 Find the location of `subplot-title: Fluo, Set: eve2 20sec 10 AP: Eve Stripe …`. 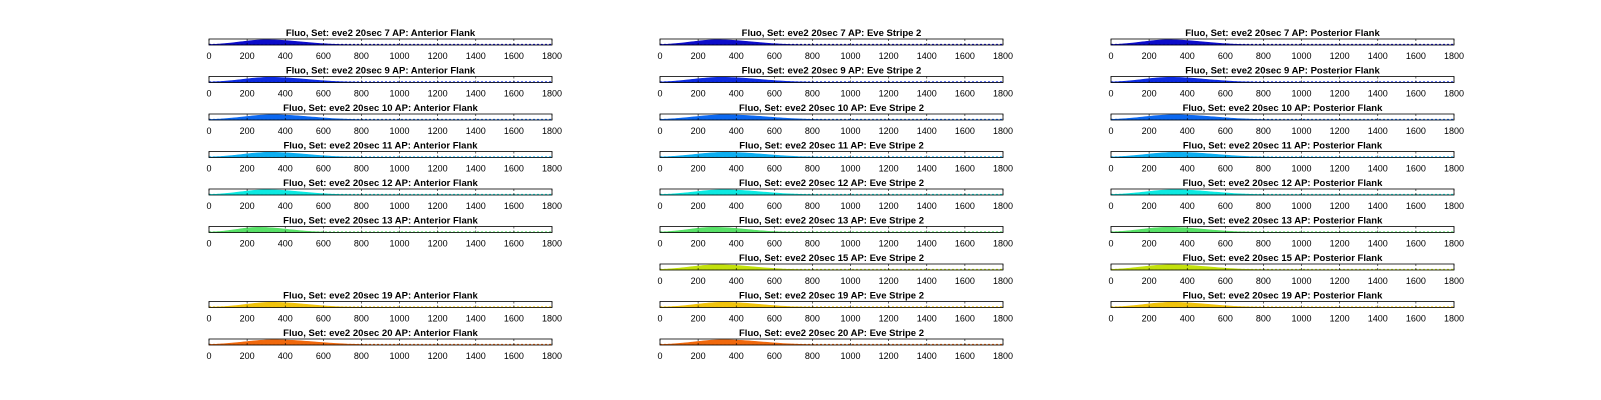

subplot-title: Fluo, Set: eve2 20sec 10 AP: Eve Stripe … is located at coordinates (831, 108).